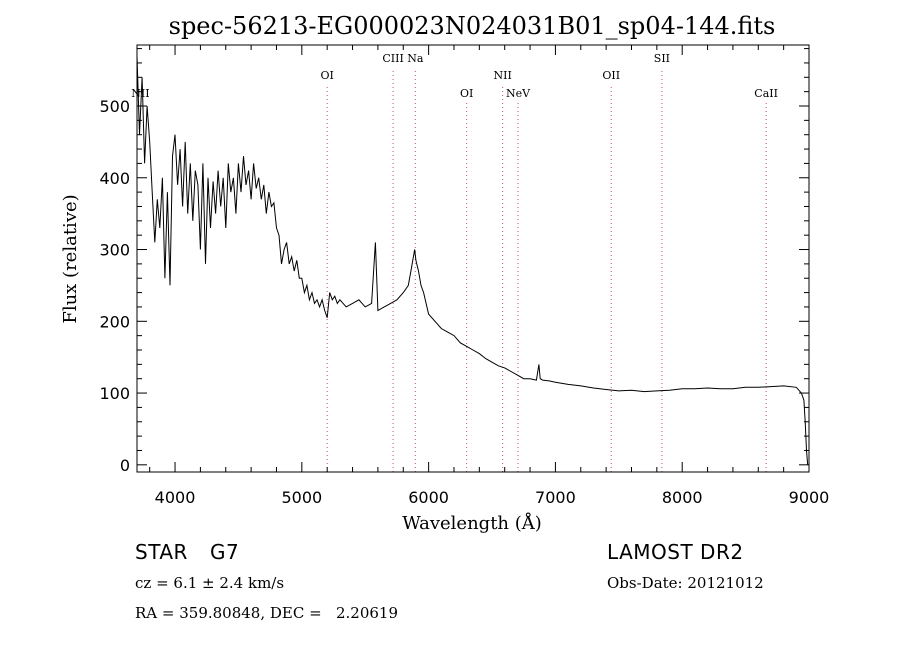 The height and width of the screenshot is (650, 900). I want to click on y-tick-label: 500, so click(114, 106).